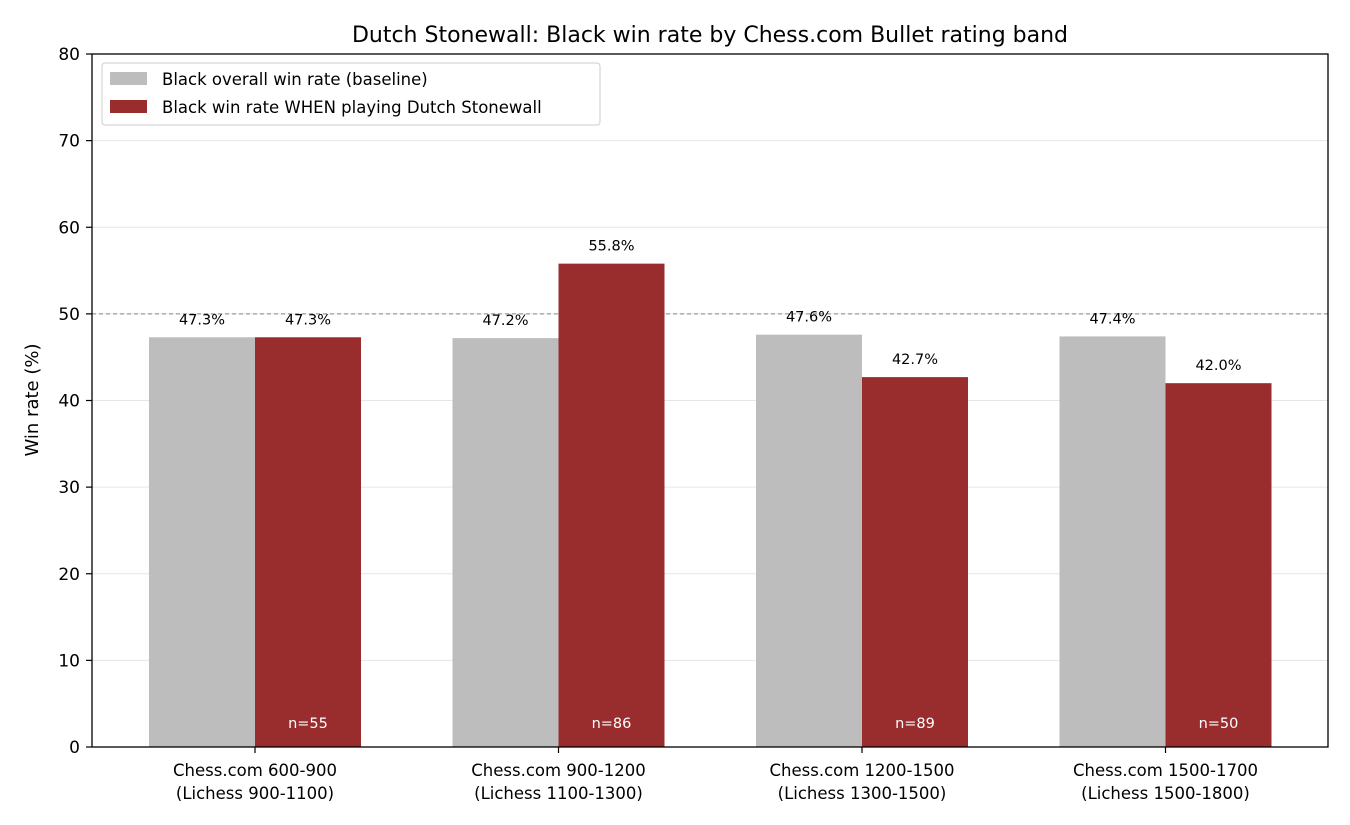  Describe the element at coordinates (69, 488) in the screenshot. I see `y-tick-label: 30` at that location.